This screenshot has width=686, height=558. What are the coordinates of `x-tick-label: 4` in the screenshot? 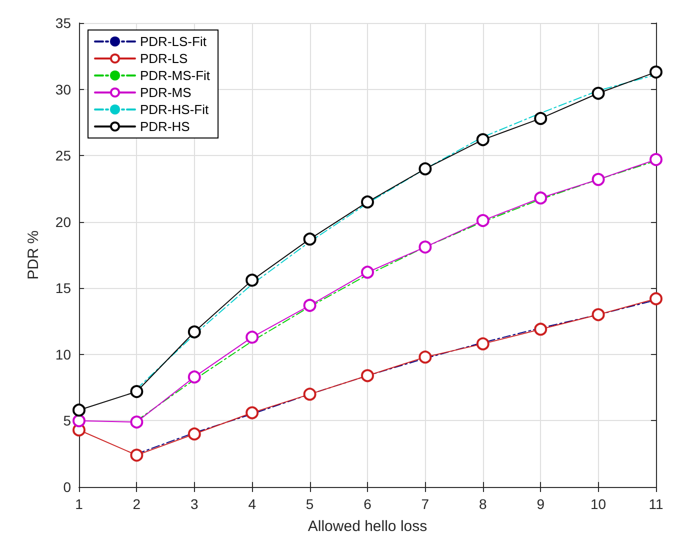 It's located at (252, 504).